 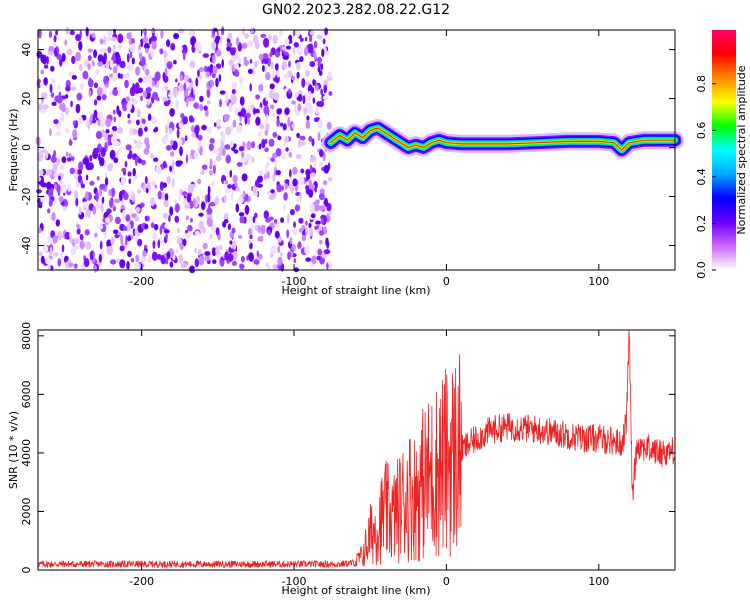 What do you see at coordinates (26, 246) in the screenshot?
I see `y-tick-label: -40` at bounding box center [26, 246].